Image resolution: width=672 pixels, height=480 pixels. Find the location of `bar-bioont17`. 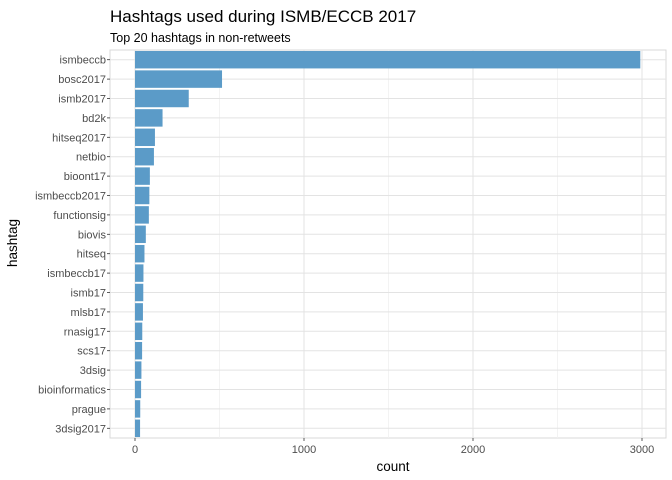

bar-bioont17 is located at coordinates (142, 176).